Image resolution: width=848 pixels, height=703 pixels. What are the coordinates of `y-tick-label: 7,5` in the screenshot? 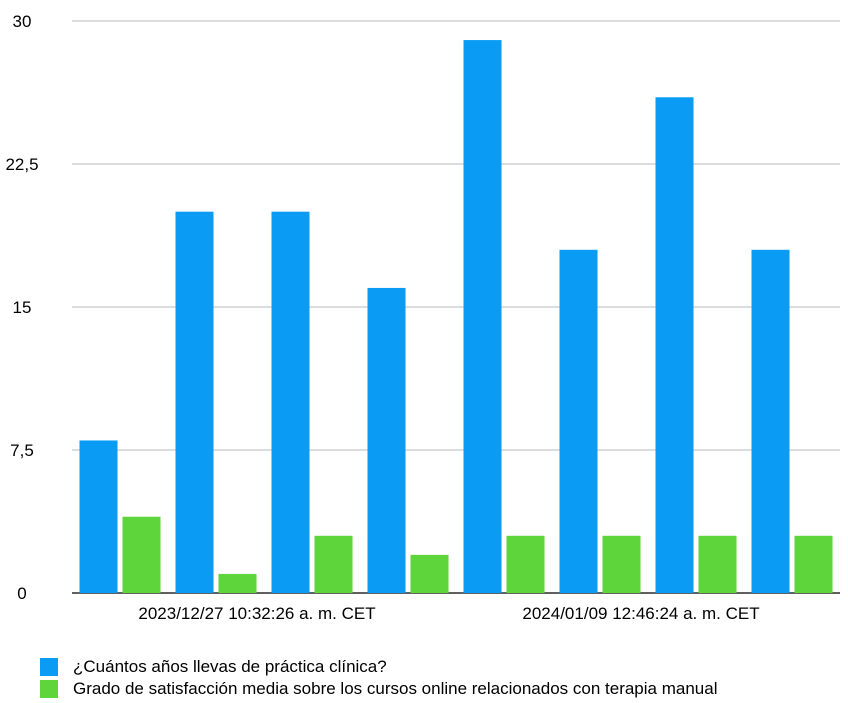 It's located at (22, 450).